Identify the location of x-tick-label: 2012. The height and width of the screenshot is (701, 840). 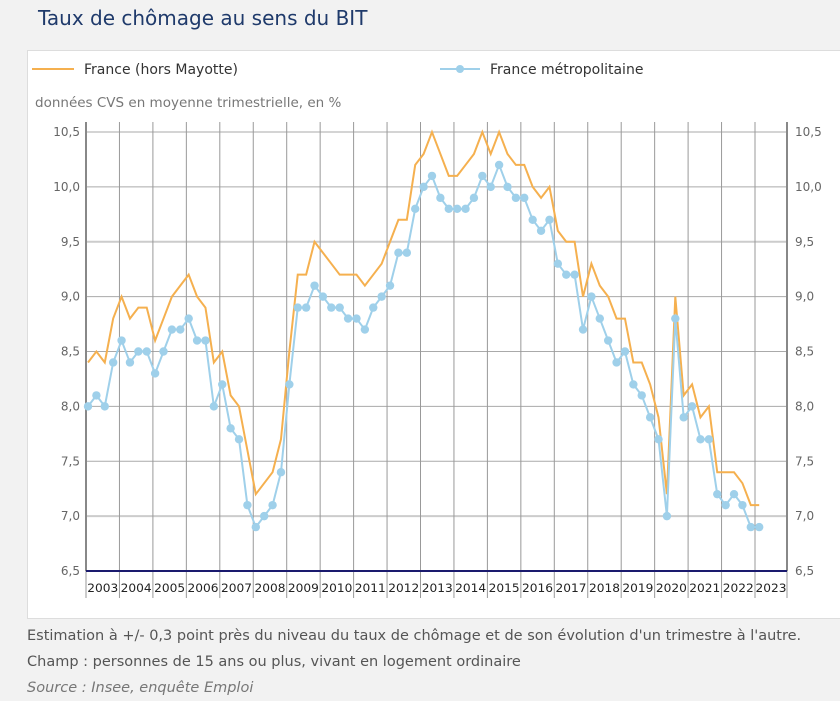
(403, 588).